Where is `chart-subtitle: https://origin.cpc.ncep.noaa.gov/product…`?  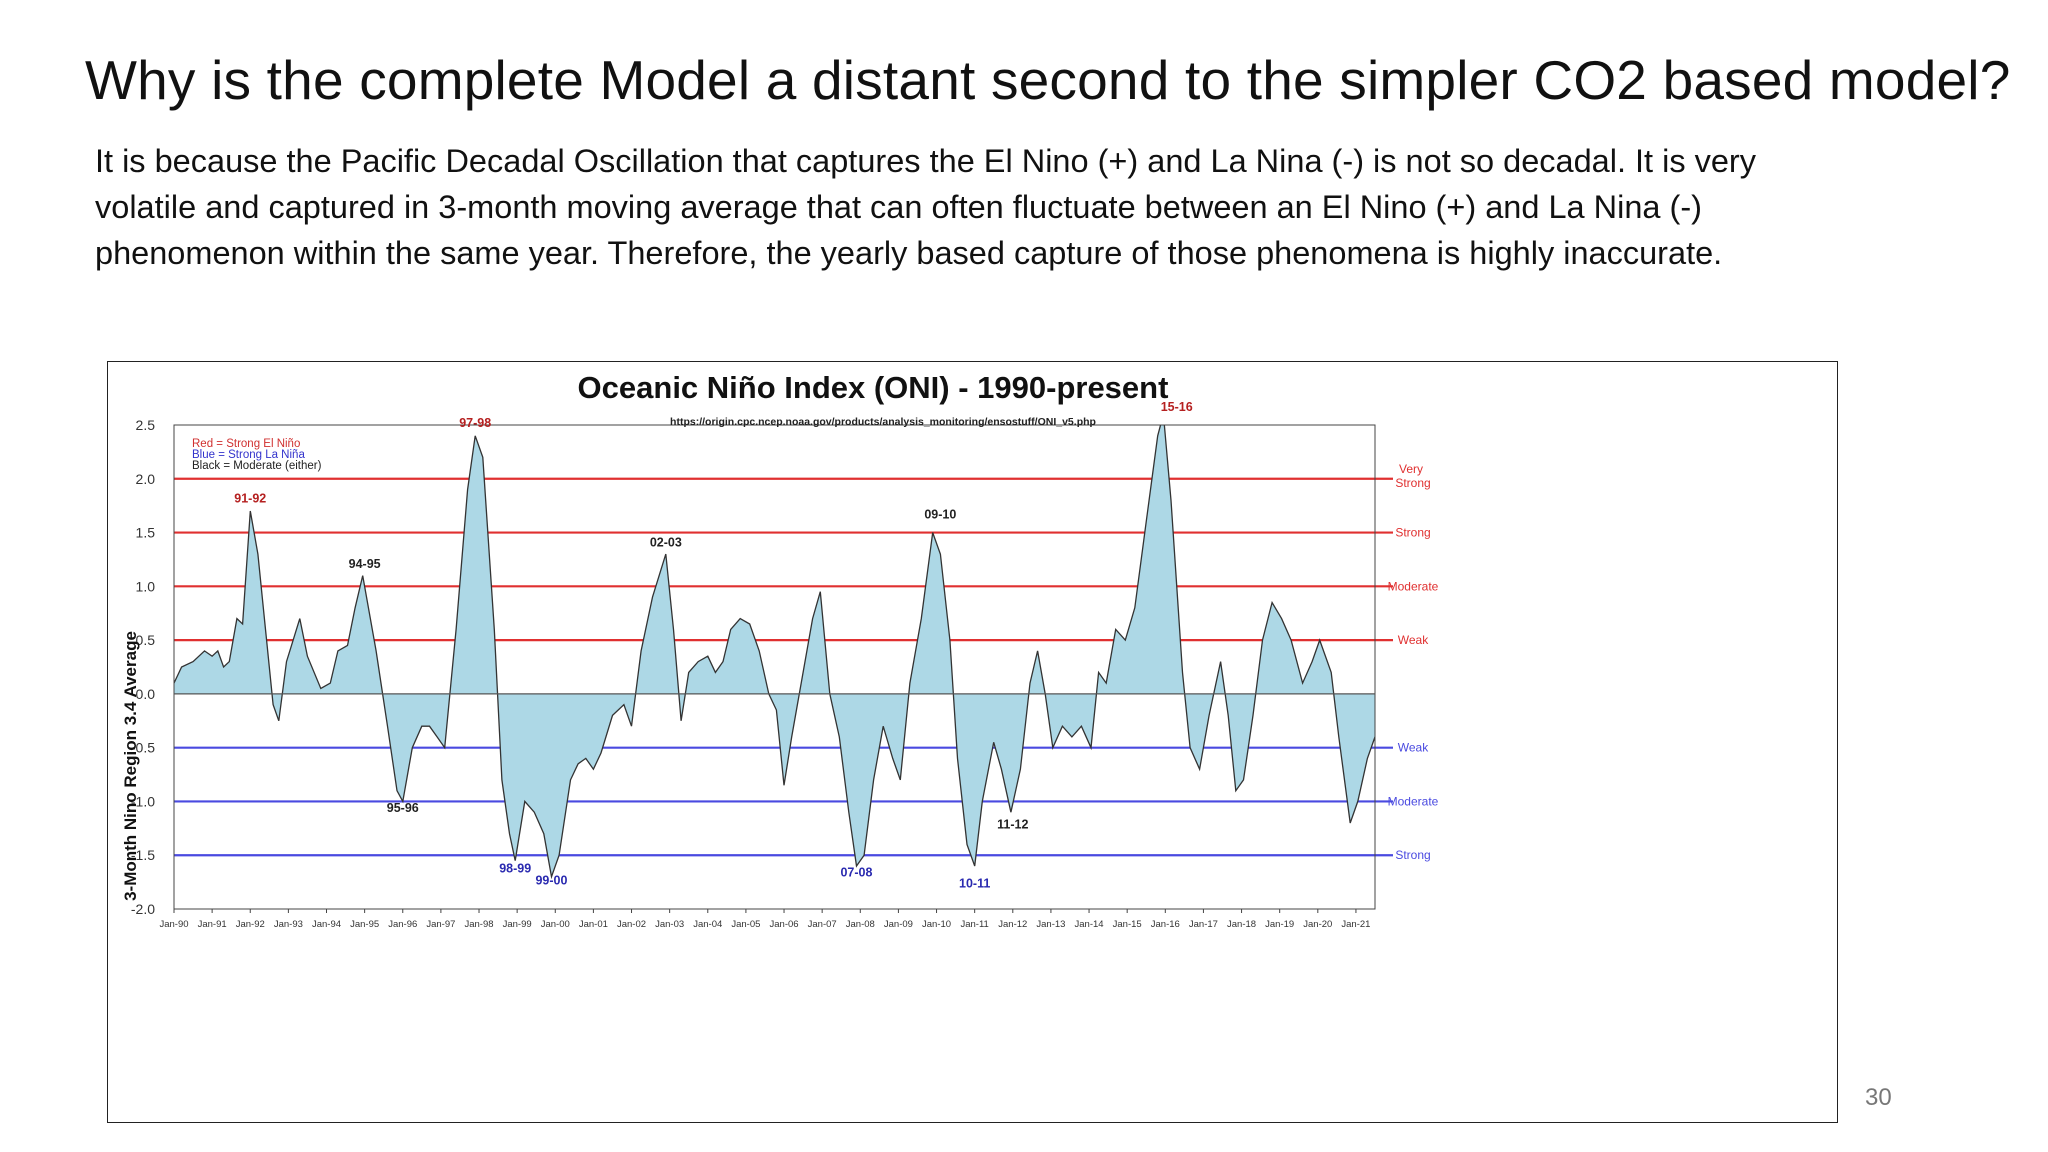 chart-subtitle: https://origin.cpc.ncep.noaa.gov/product… is located at coordinates (883, 422).